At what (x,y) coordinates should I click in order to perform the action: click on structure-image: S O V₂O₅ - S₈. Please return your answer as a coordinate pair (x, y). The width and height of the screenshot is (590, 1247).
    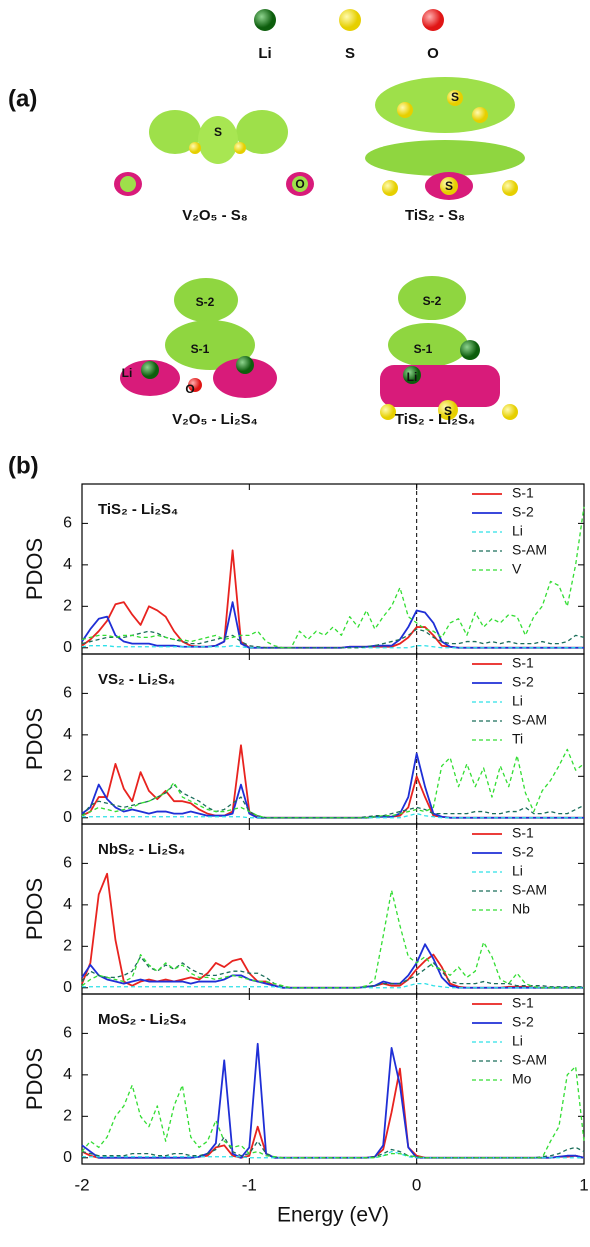
    Looking at the image, I should click on (214, 167).